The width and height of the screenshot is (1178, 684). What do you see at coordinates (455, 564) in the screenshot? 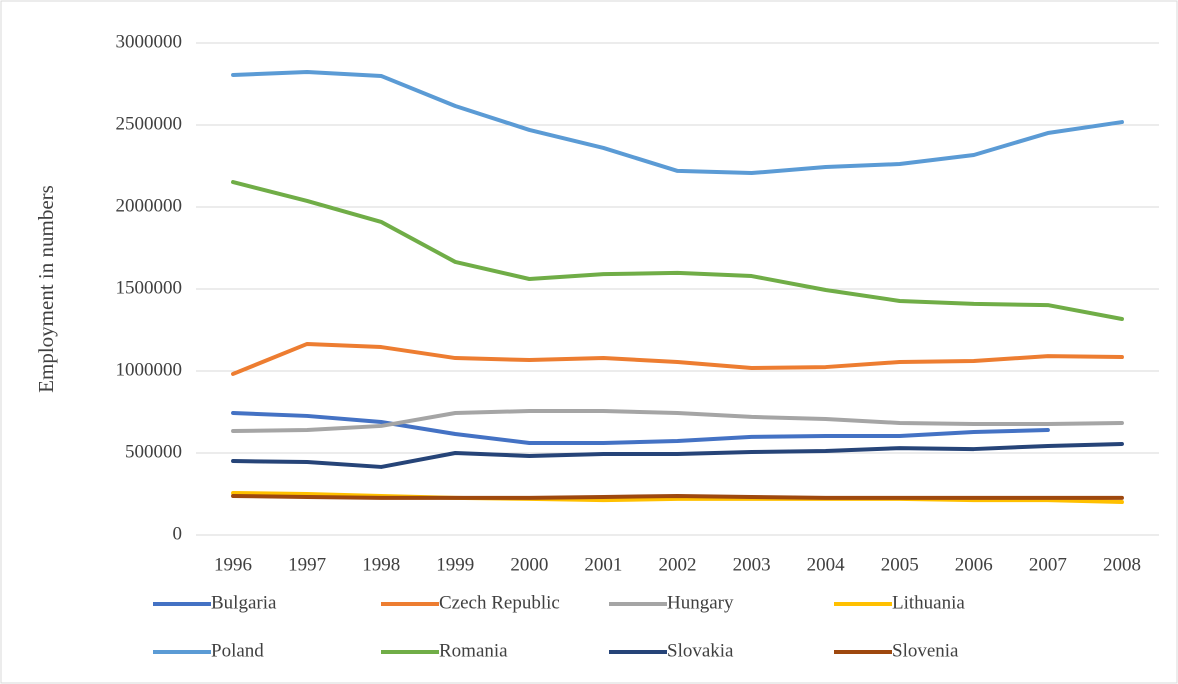
I see `x-tick-label: 1999` at bounding box center [455, 564].